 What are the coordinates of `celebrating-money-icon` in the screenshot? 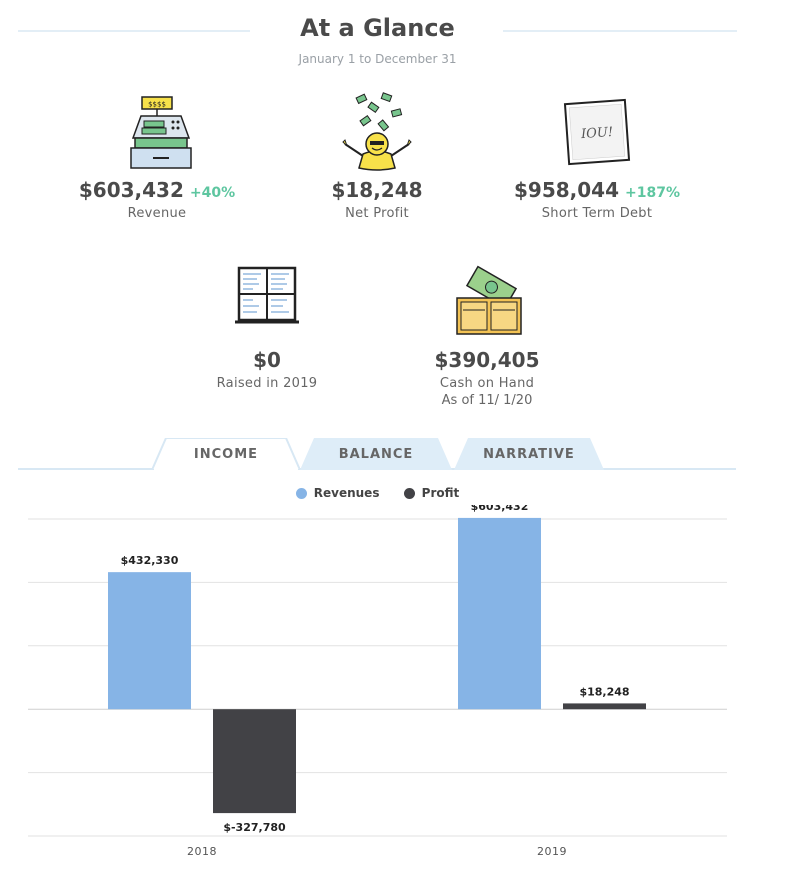 It's located at (377, 131).